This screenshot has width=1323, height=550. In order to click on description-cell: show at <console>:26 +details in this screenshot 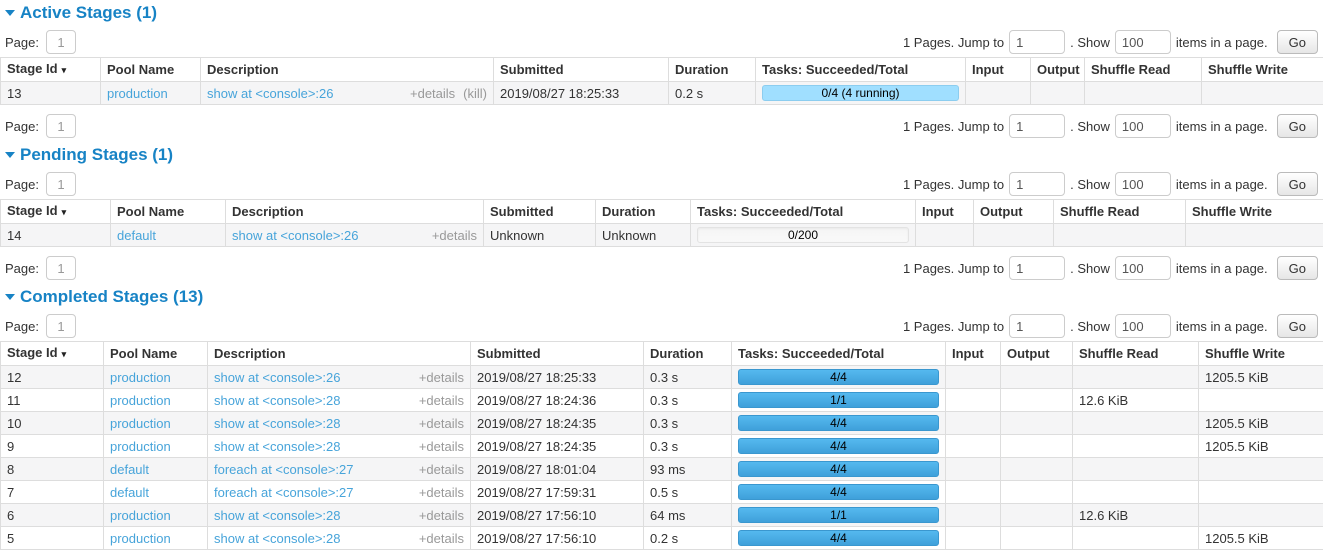, I will do `click(354, 235)`.